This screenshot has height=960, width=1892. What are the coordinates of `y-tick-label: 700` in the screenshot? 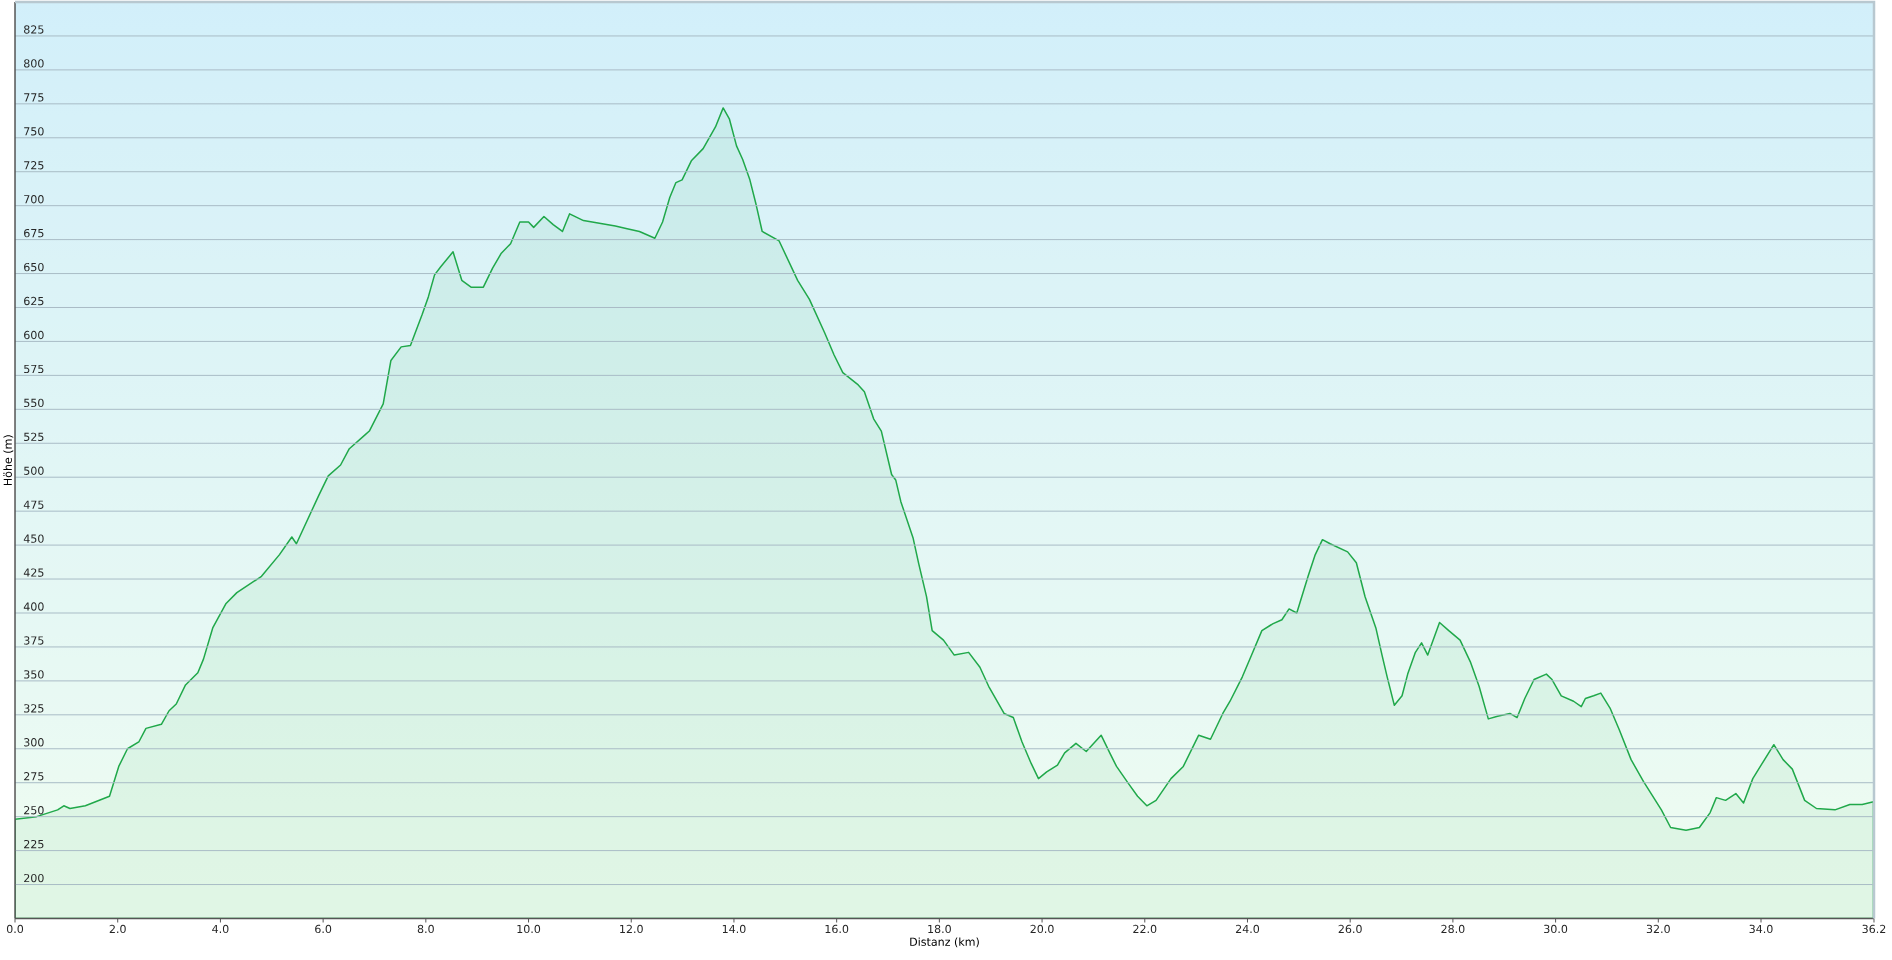 It's located at (34, 199).